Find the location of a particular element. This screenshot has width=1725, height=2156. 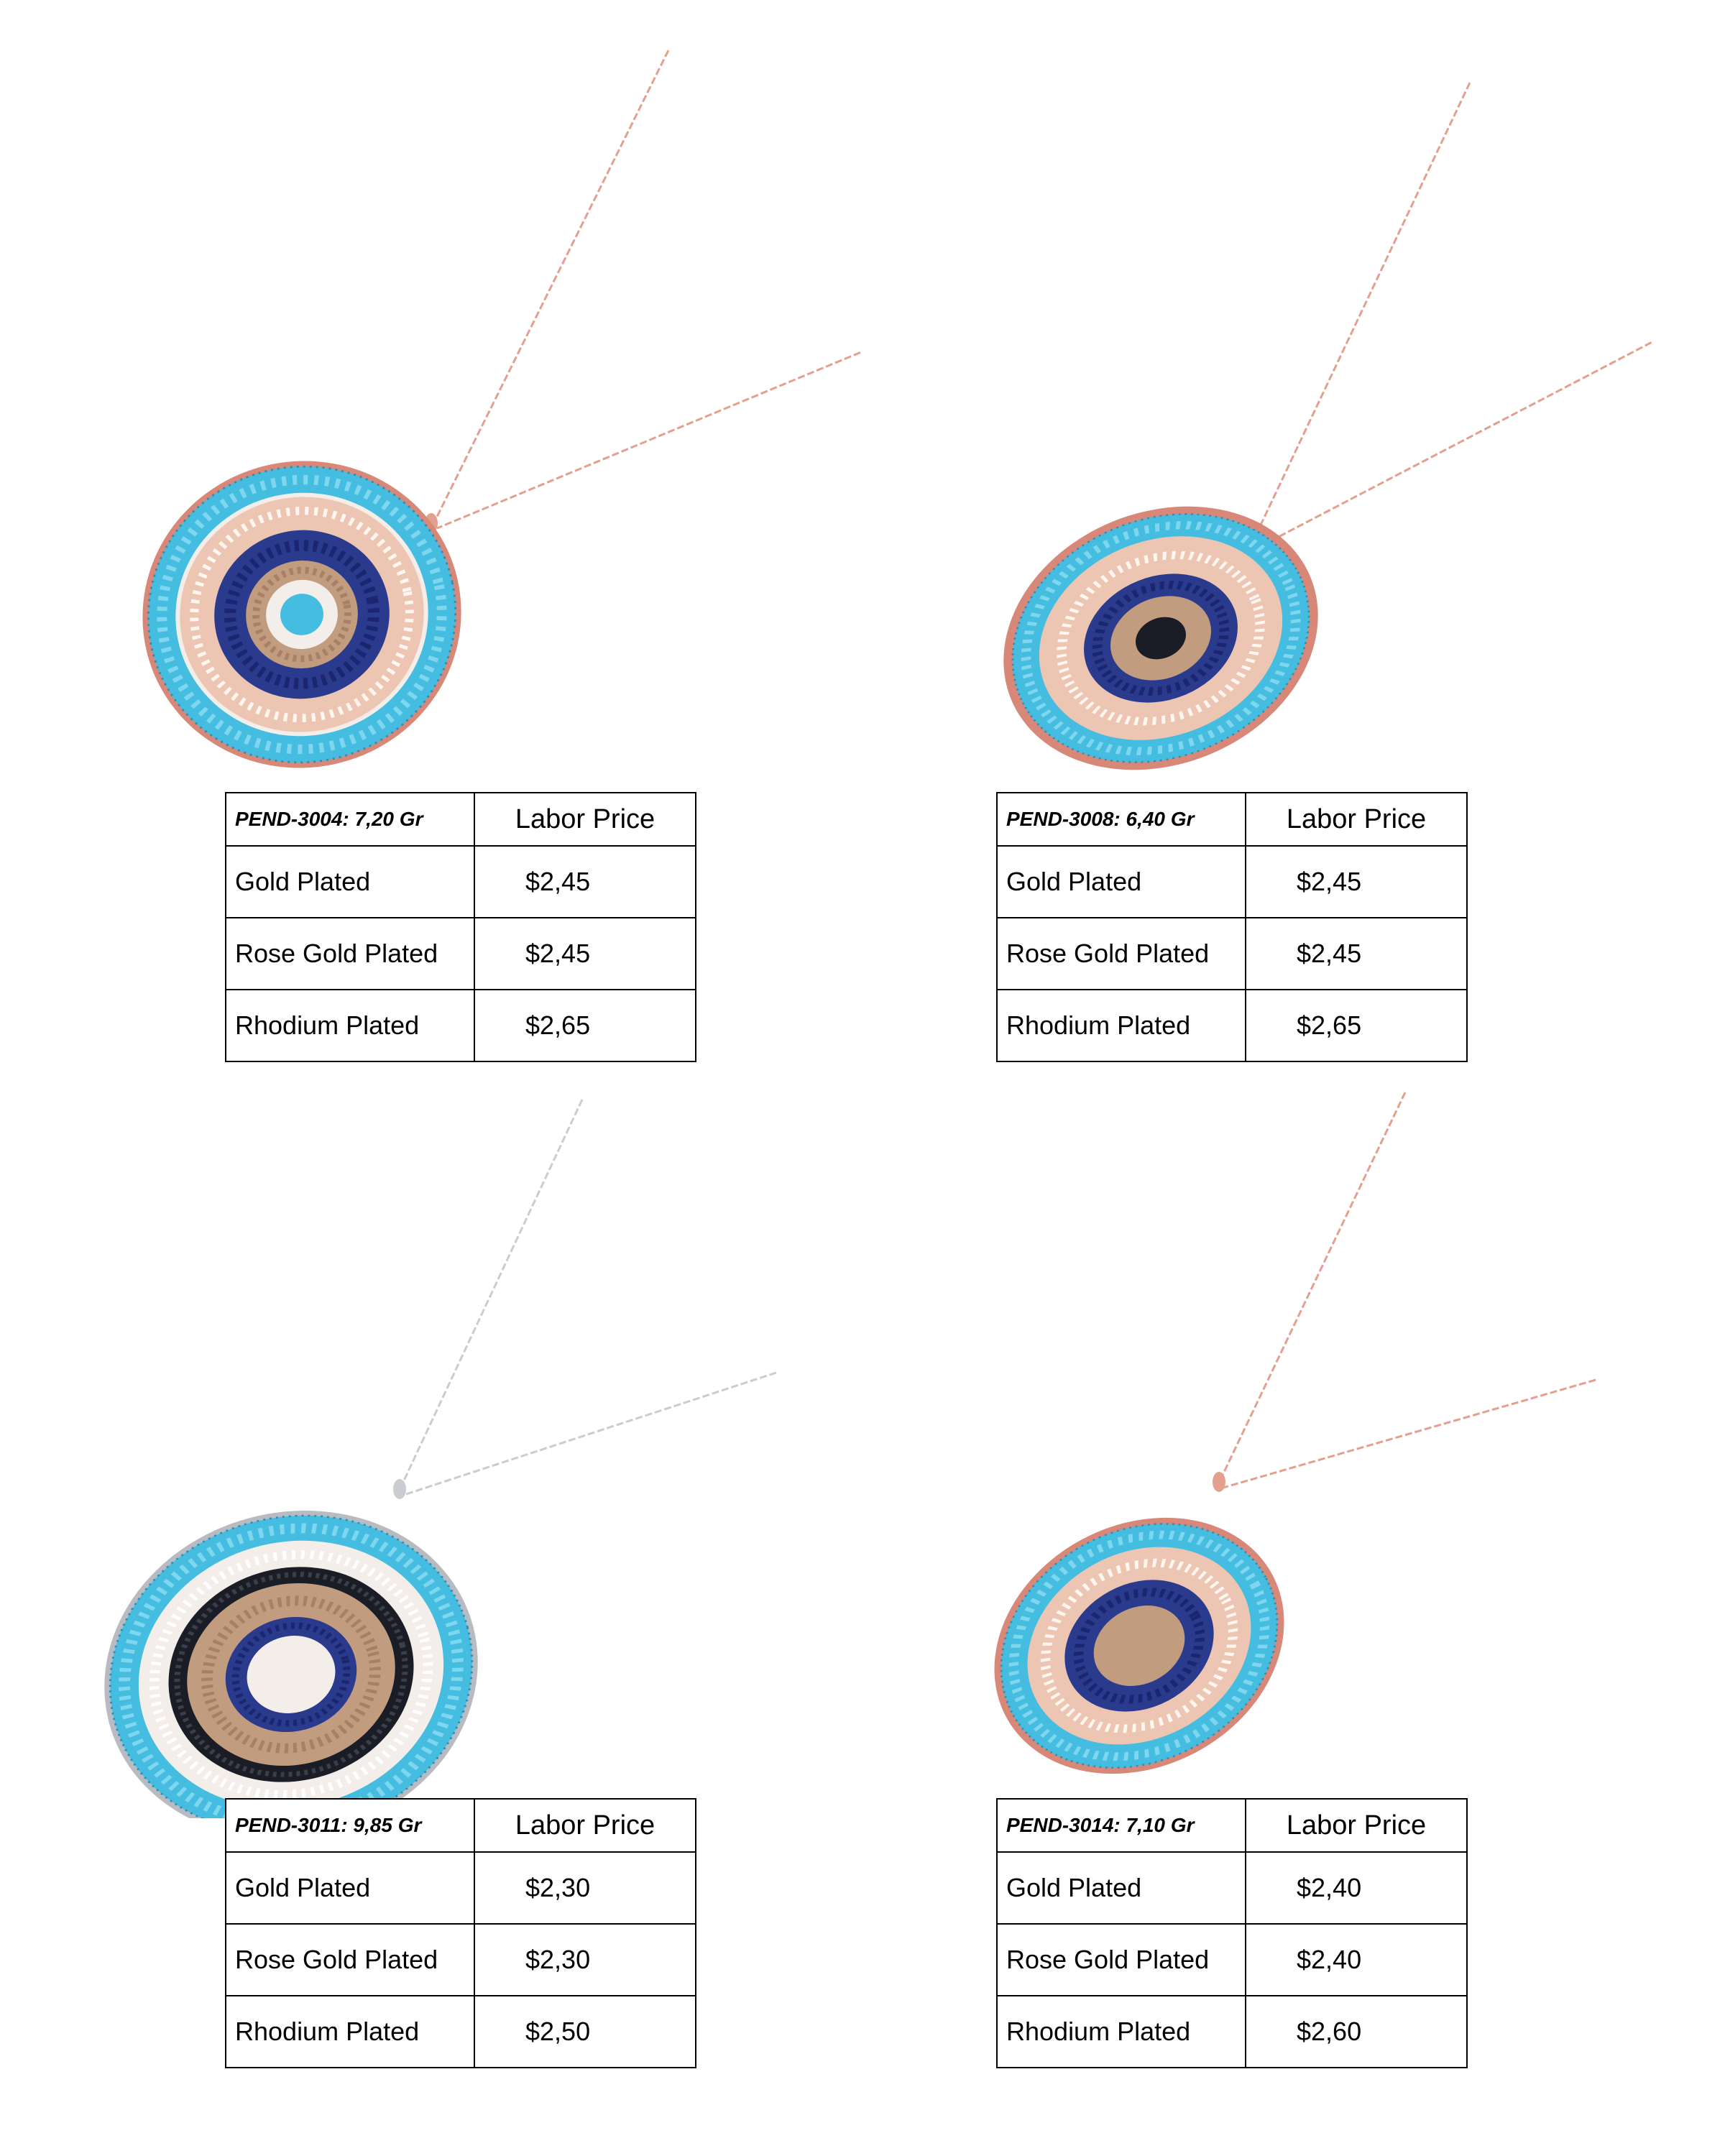

table-row: Rose Gold Plated $2,40 is located at coordinates (1232, 1959).